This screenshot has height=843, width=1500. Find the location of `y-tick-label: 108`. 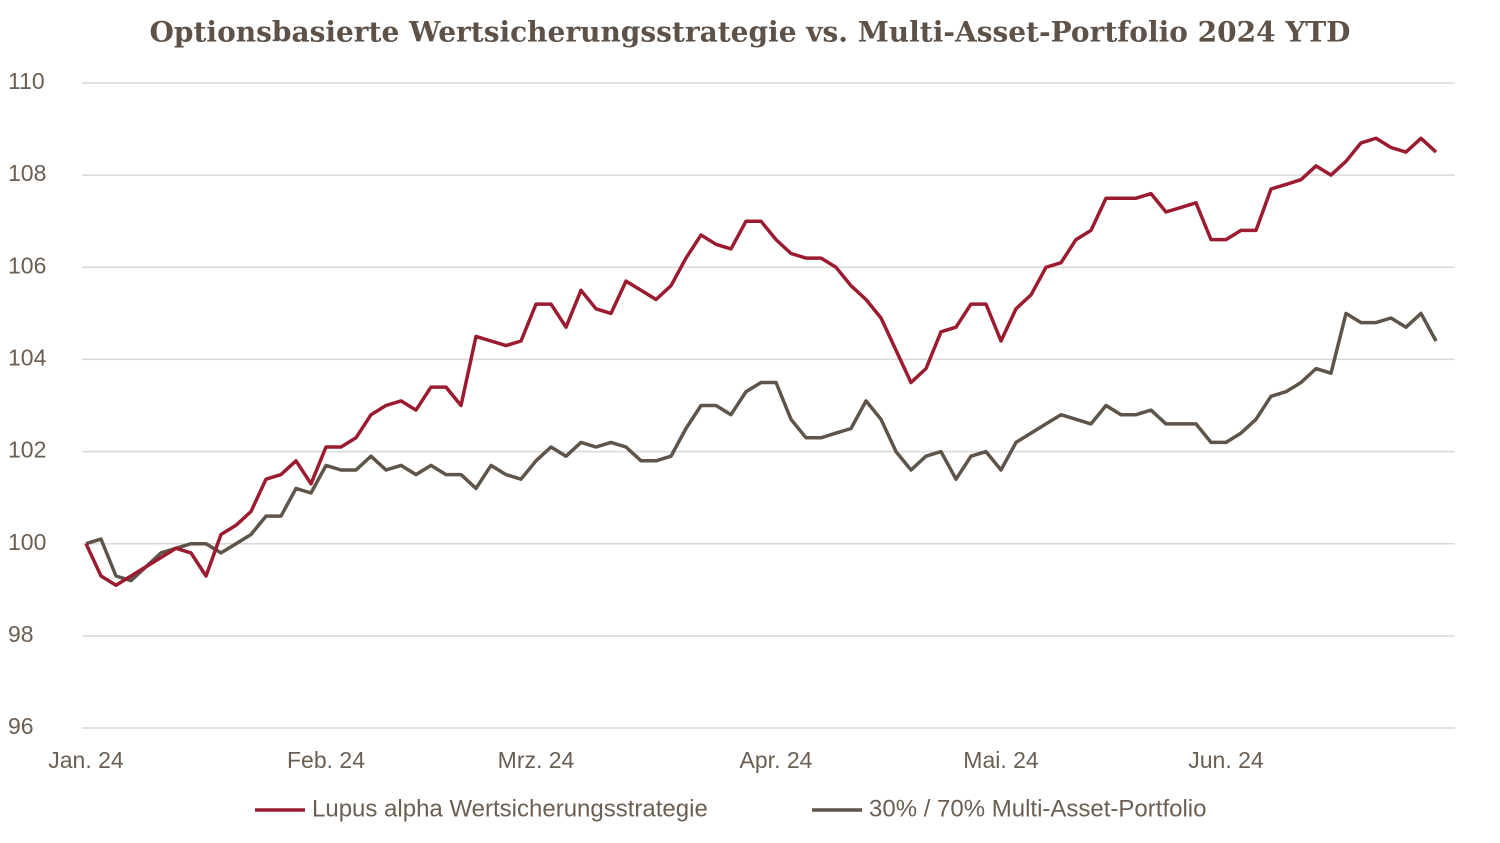

y-tick-label: 108 is located at coordinates (27, 173).